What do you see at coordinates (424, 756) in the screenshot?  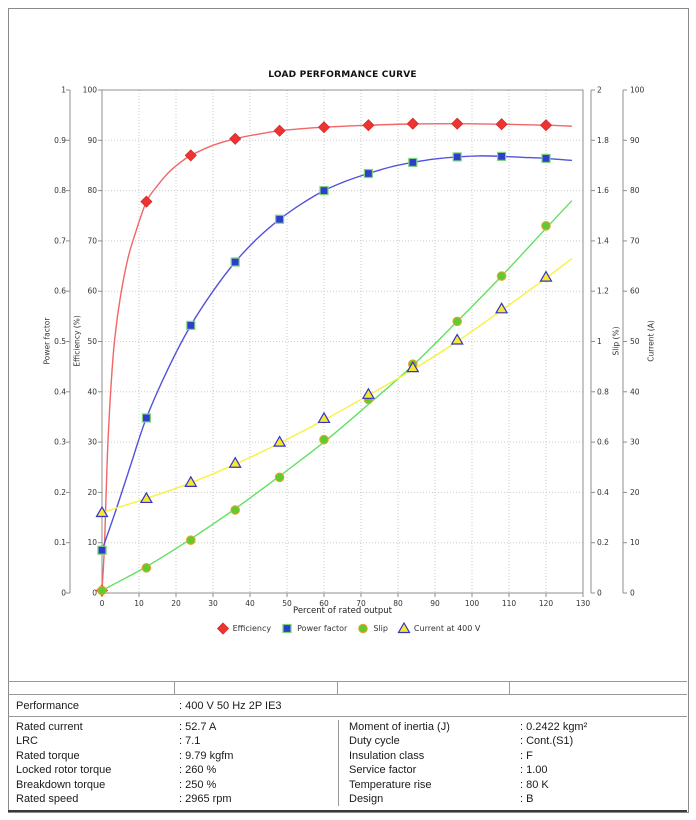 I see `row-label: Insulation class` at bounding box center [424, 756].